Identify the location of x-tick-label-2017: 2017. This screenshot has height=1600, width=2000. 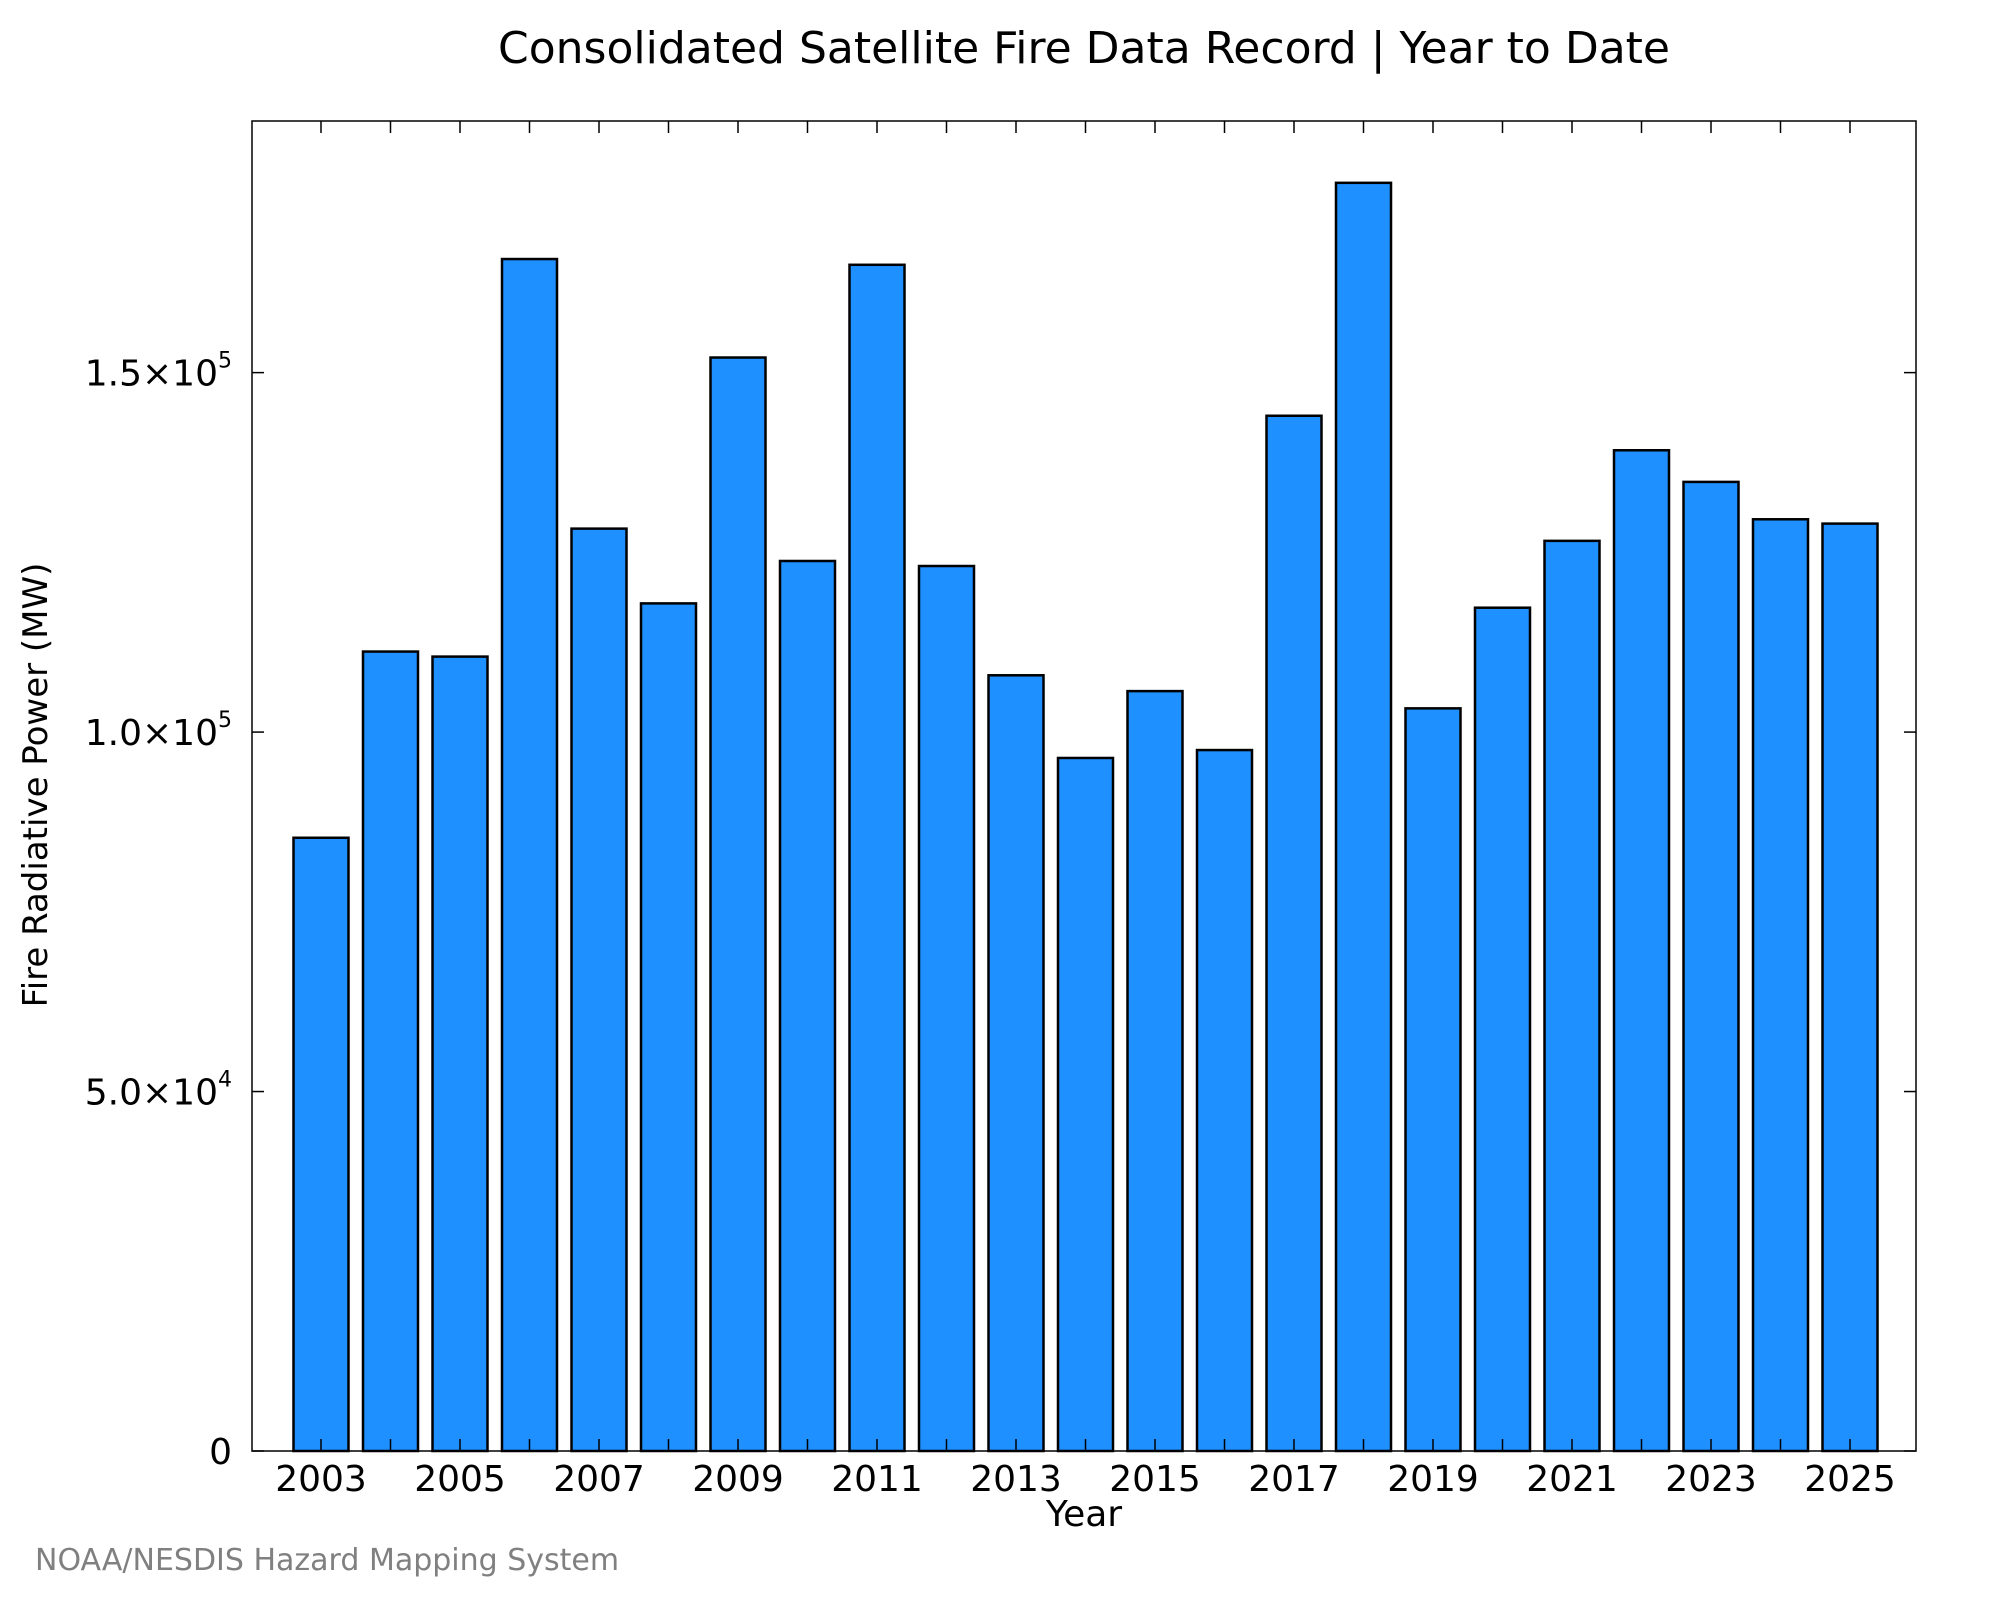
(1294, 1479).